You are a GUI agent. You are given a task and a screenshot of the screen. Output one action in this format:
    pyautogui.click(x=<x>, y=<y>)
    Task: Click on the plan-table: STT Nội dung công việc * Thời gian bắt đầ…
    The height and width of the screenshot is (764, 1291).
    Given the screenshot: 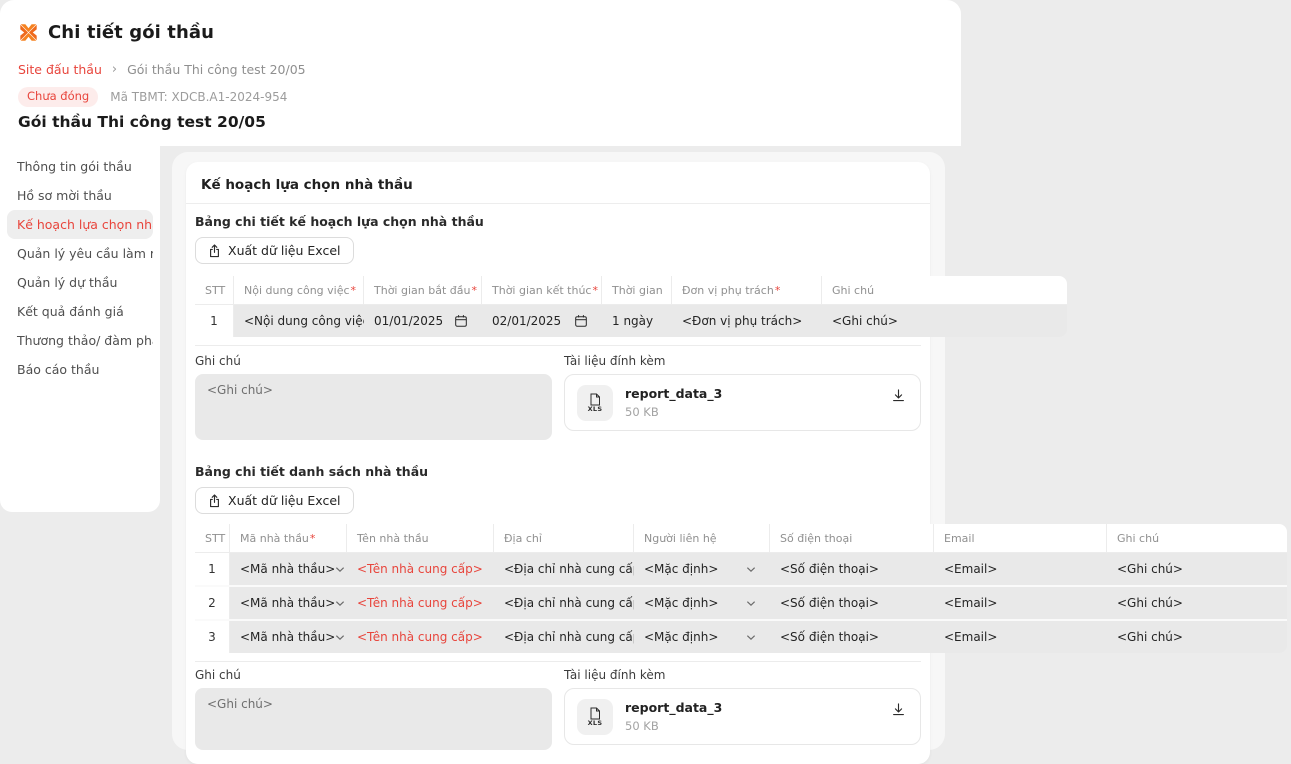 What is the action you would take?
    pyautogui.click(x=631, y=306)
    